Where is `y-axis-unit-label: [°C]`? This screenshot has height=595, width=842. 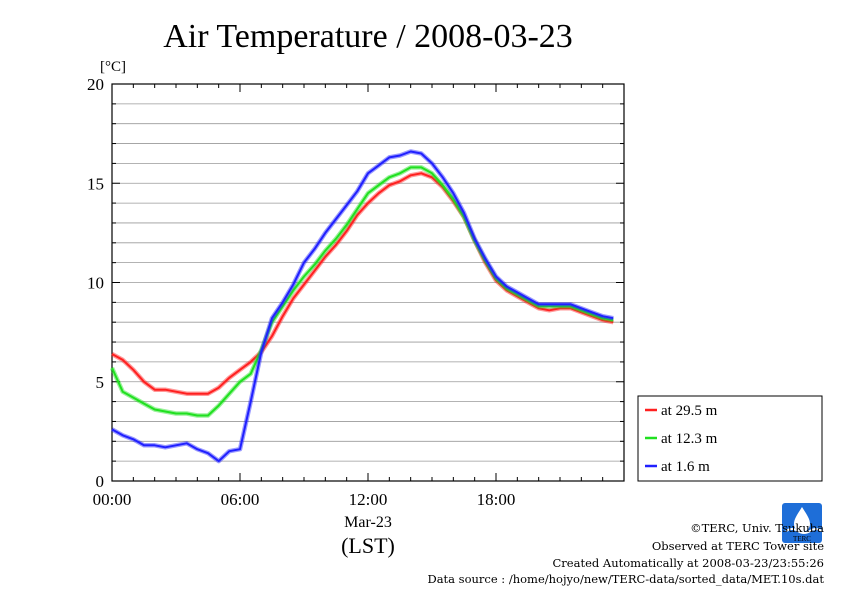
y-axis-unit-label: [°C] is located at coordinates (113, 67).